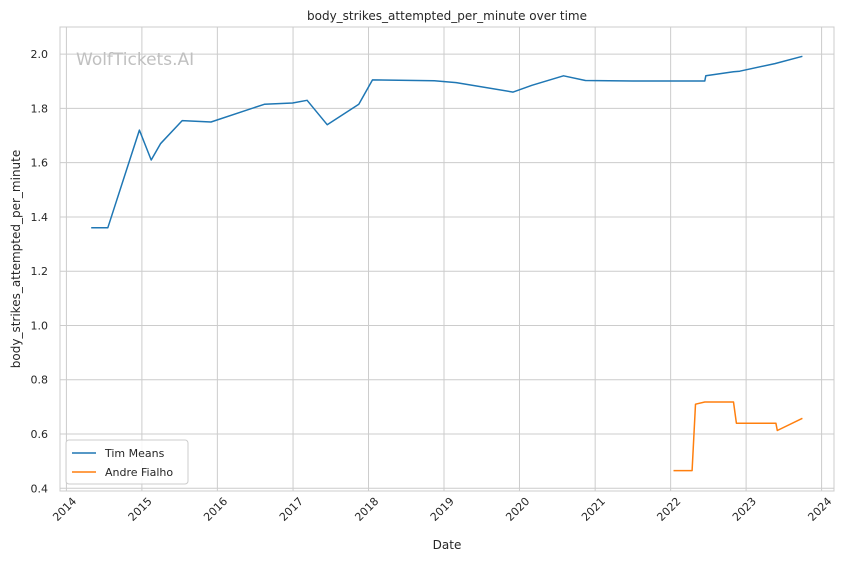  Describe the element at coordinates (593, 509) in the screenshot. I see `x-tick-label: 2021` at that location.